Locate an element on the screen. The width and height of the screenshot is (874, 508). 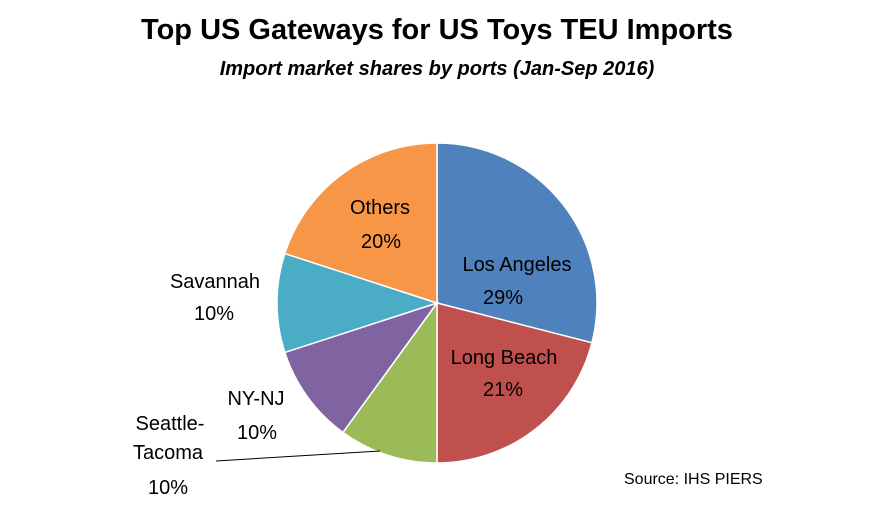
chart-source: Source: IHS PIERS is located at coordinates (693, 479).